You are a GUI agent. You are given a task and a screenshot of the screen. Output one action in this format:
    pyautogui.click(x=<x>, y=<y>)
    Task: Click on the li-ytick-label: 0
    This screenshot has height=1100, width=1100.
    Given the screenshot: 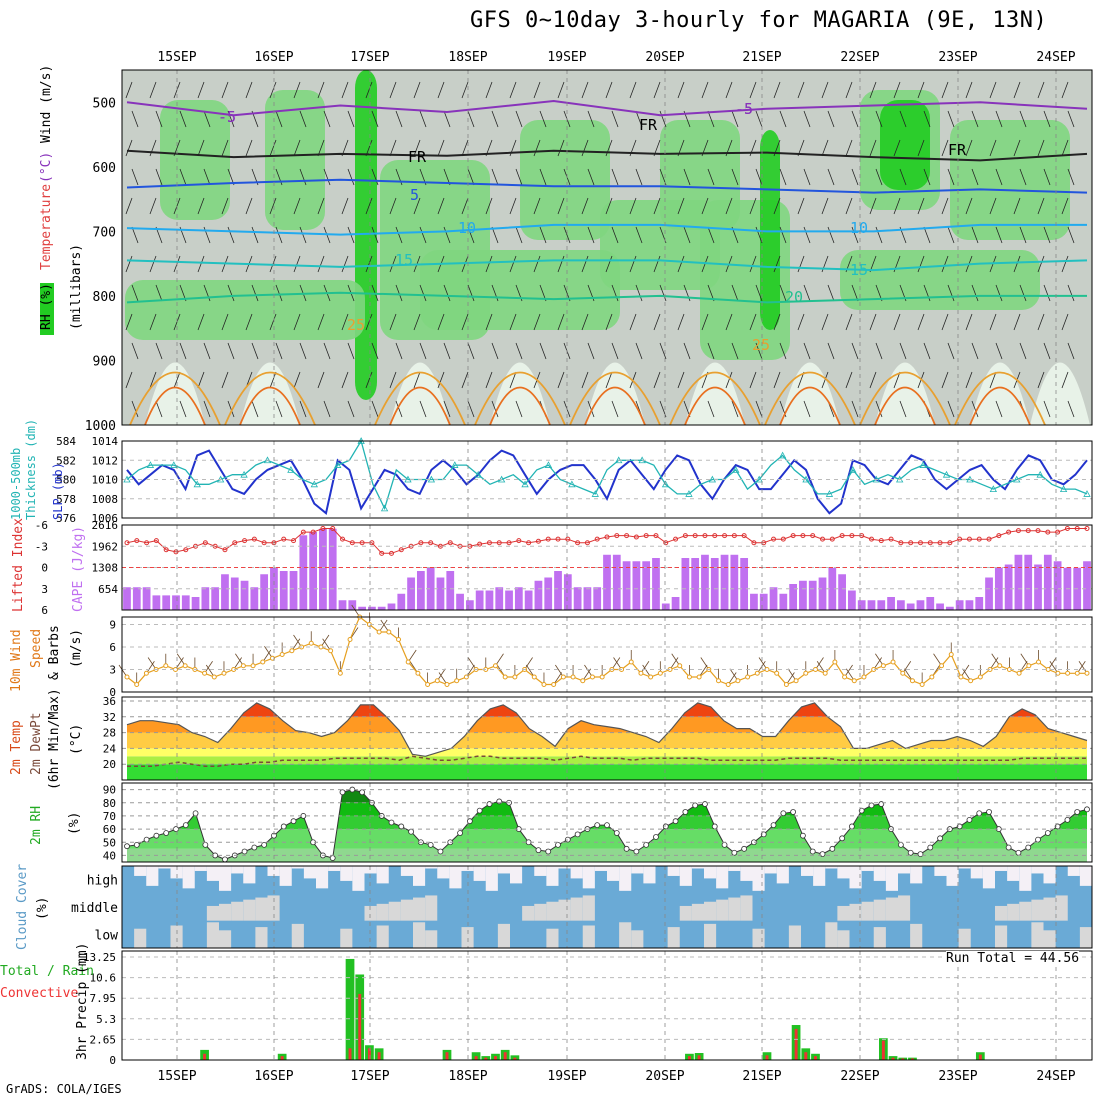 What is the action you would take?
    pyautogui.click(x=44, y=568)
    